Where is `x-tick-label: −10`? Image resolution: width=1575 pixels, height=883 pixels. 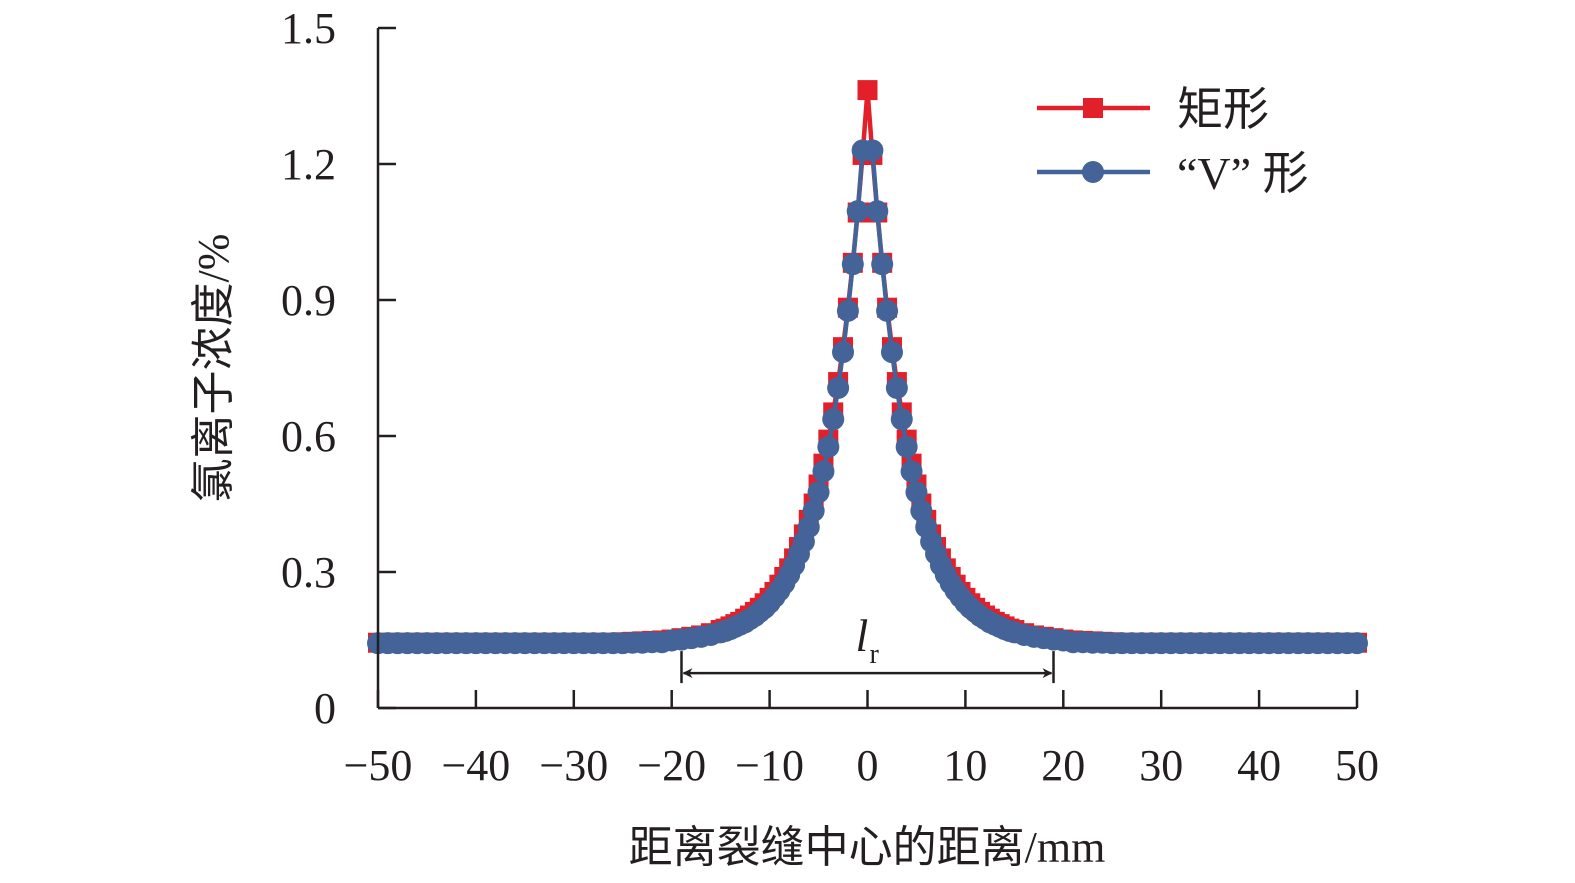
x-tick-label: −10 is located at coordinates (769, 765).